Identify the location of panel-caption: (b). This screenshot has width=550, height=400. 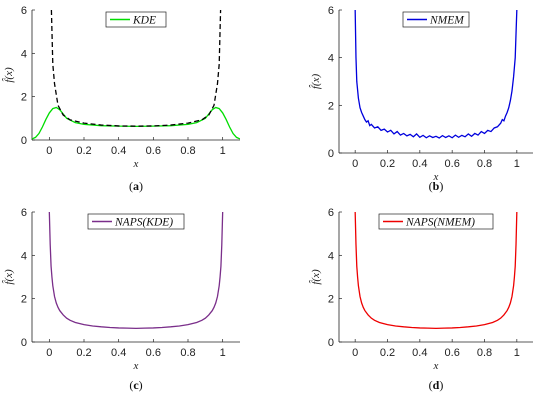
(436, 186).